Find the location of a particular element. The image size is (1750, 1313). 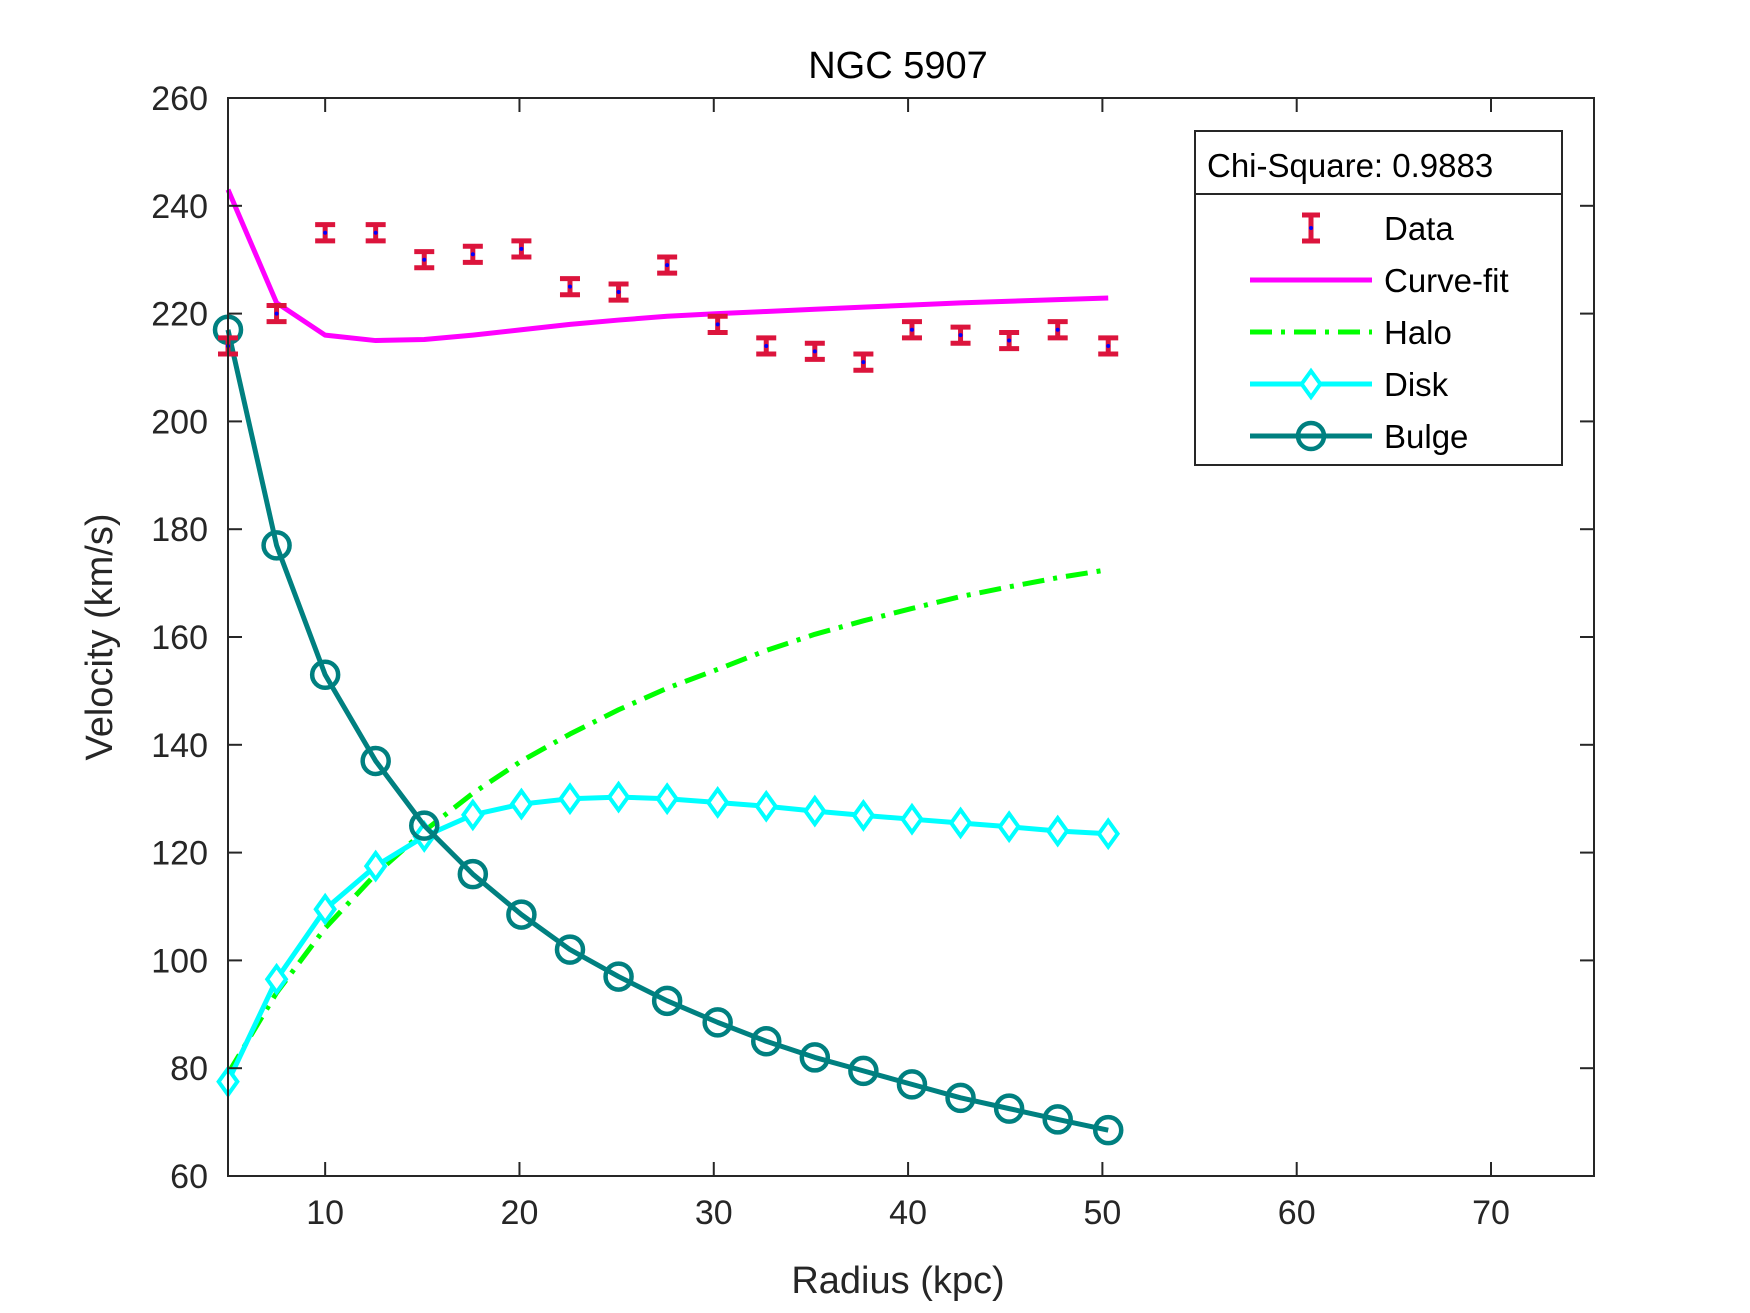

y-tick-label: 220 is located at coordinates (179, 315).